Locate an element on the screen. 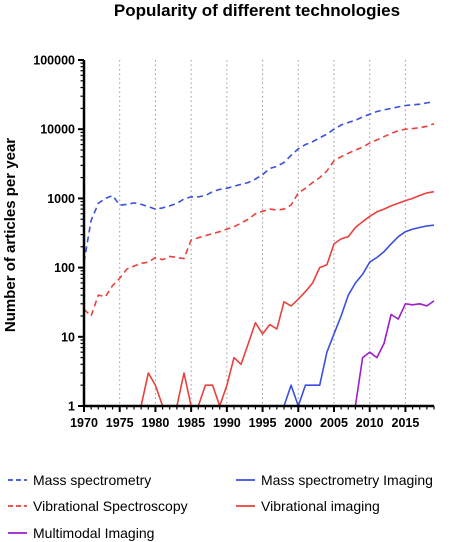 Image resolution: width=474 pixels, height=542 pixels. x-tick-label: 1970 is located at coordinates (84, 423).